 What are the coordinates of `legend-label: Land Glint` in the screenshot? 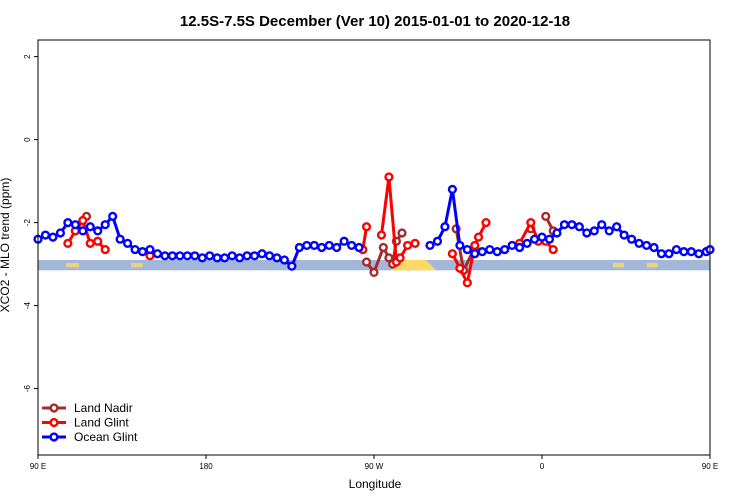 It's located at (101, 423).